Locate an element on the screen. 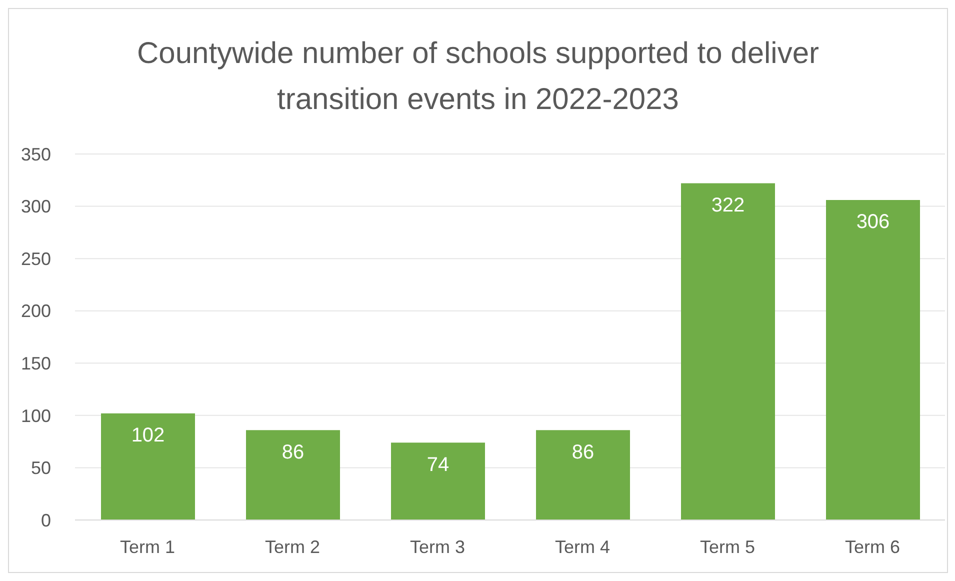 The width and height of the screenshot is (955, 581). data-label: 74 is located at coordinates (438, 465).